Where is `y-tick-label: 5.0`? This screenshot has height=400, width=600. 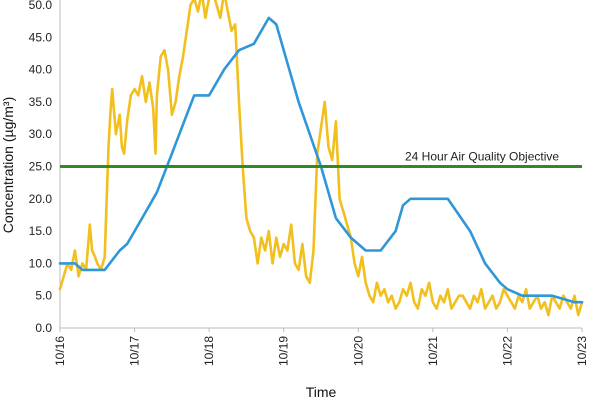 y-tick-label: 5.0 is located at coordinates (43, 296).